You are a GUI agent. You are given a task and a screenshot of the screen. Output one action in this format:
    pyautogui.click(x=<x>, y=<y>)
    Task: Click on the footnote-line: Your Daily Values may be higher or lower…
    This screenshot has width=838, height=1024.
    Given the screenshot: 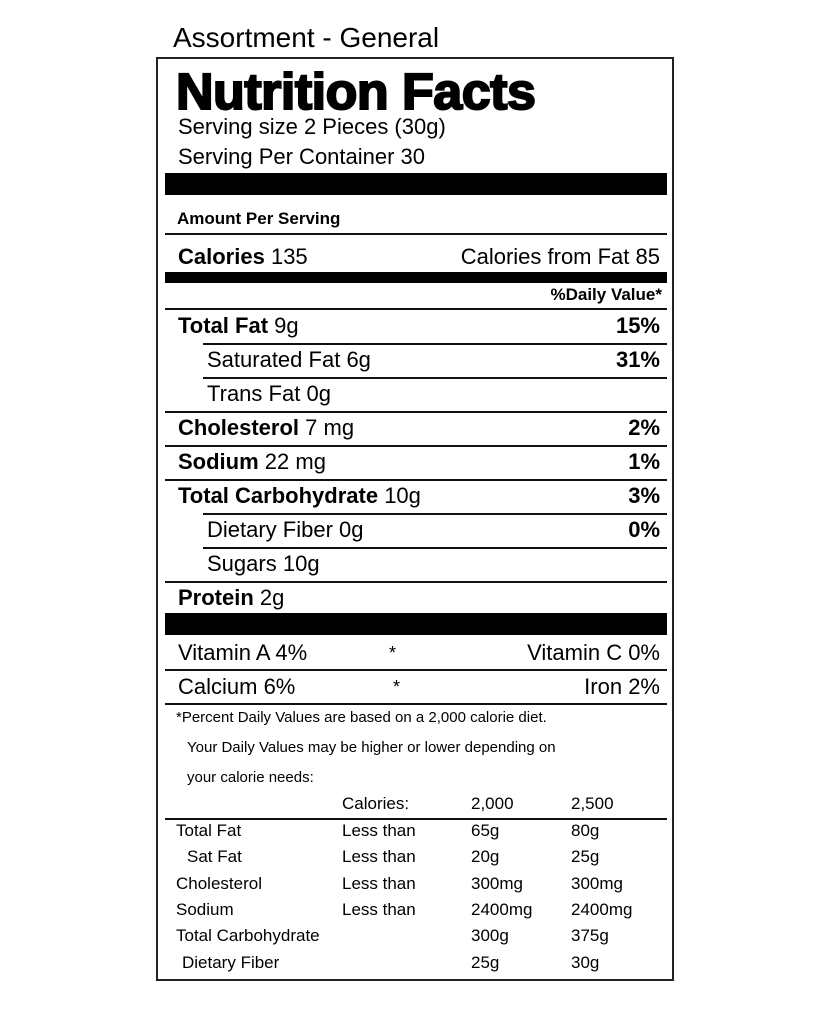 What is the action you would take?
    pyautogui.click(x=371, y=747)
    